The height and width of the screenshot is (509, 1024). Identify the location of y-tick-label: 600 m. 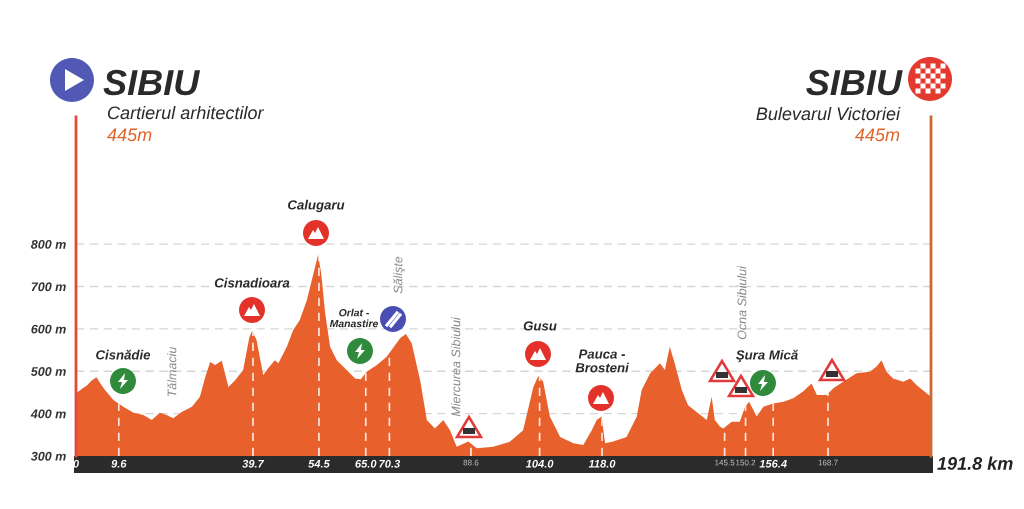
(48, 329).